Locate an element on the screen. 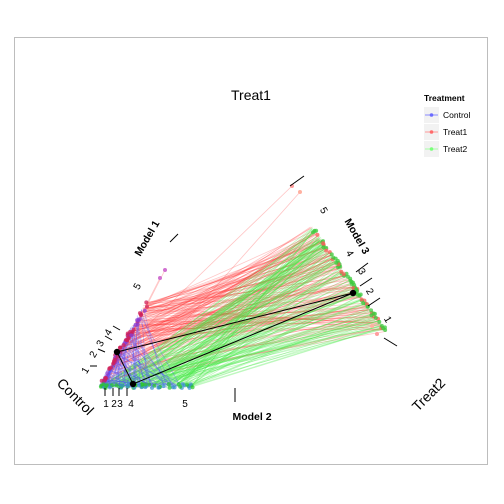 Image resolution: width=504 pixels, height=504 pixels. legend-label-treat2: Treat2 is located at coordinates (455, 149).